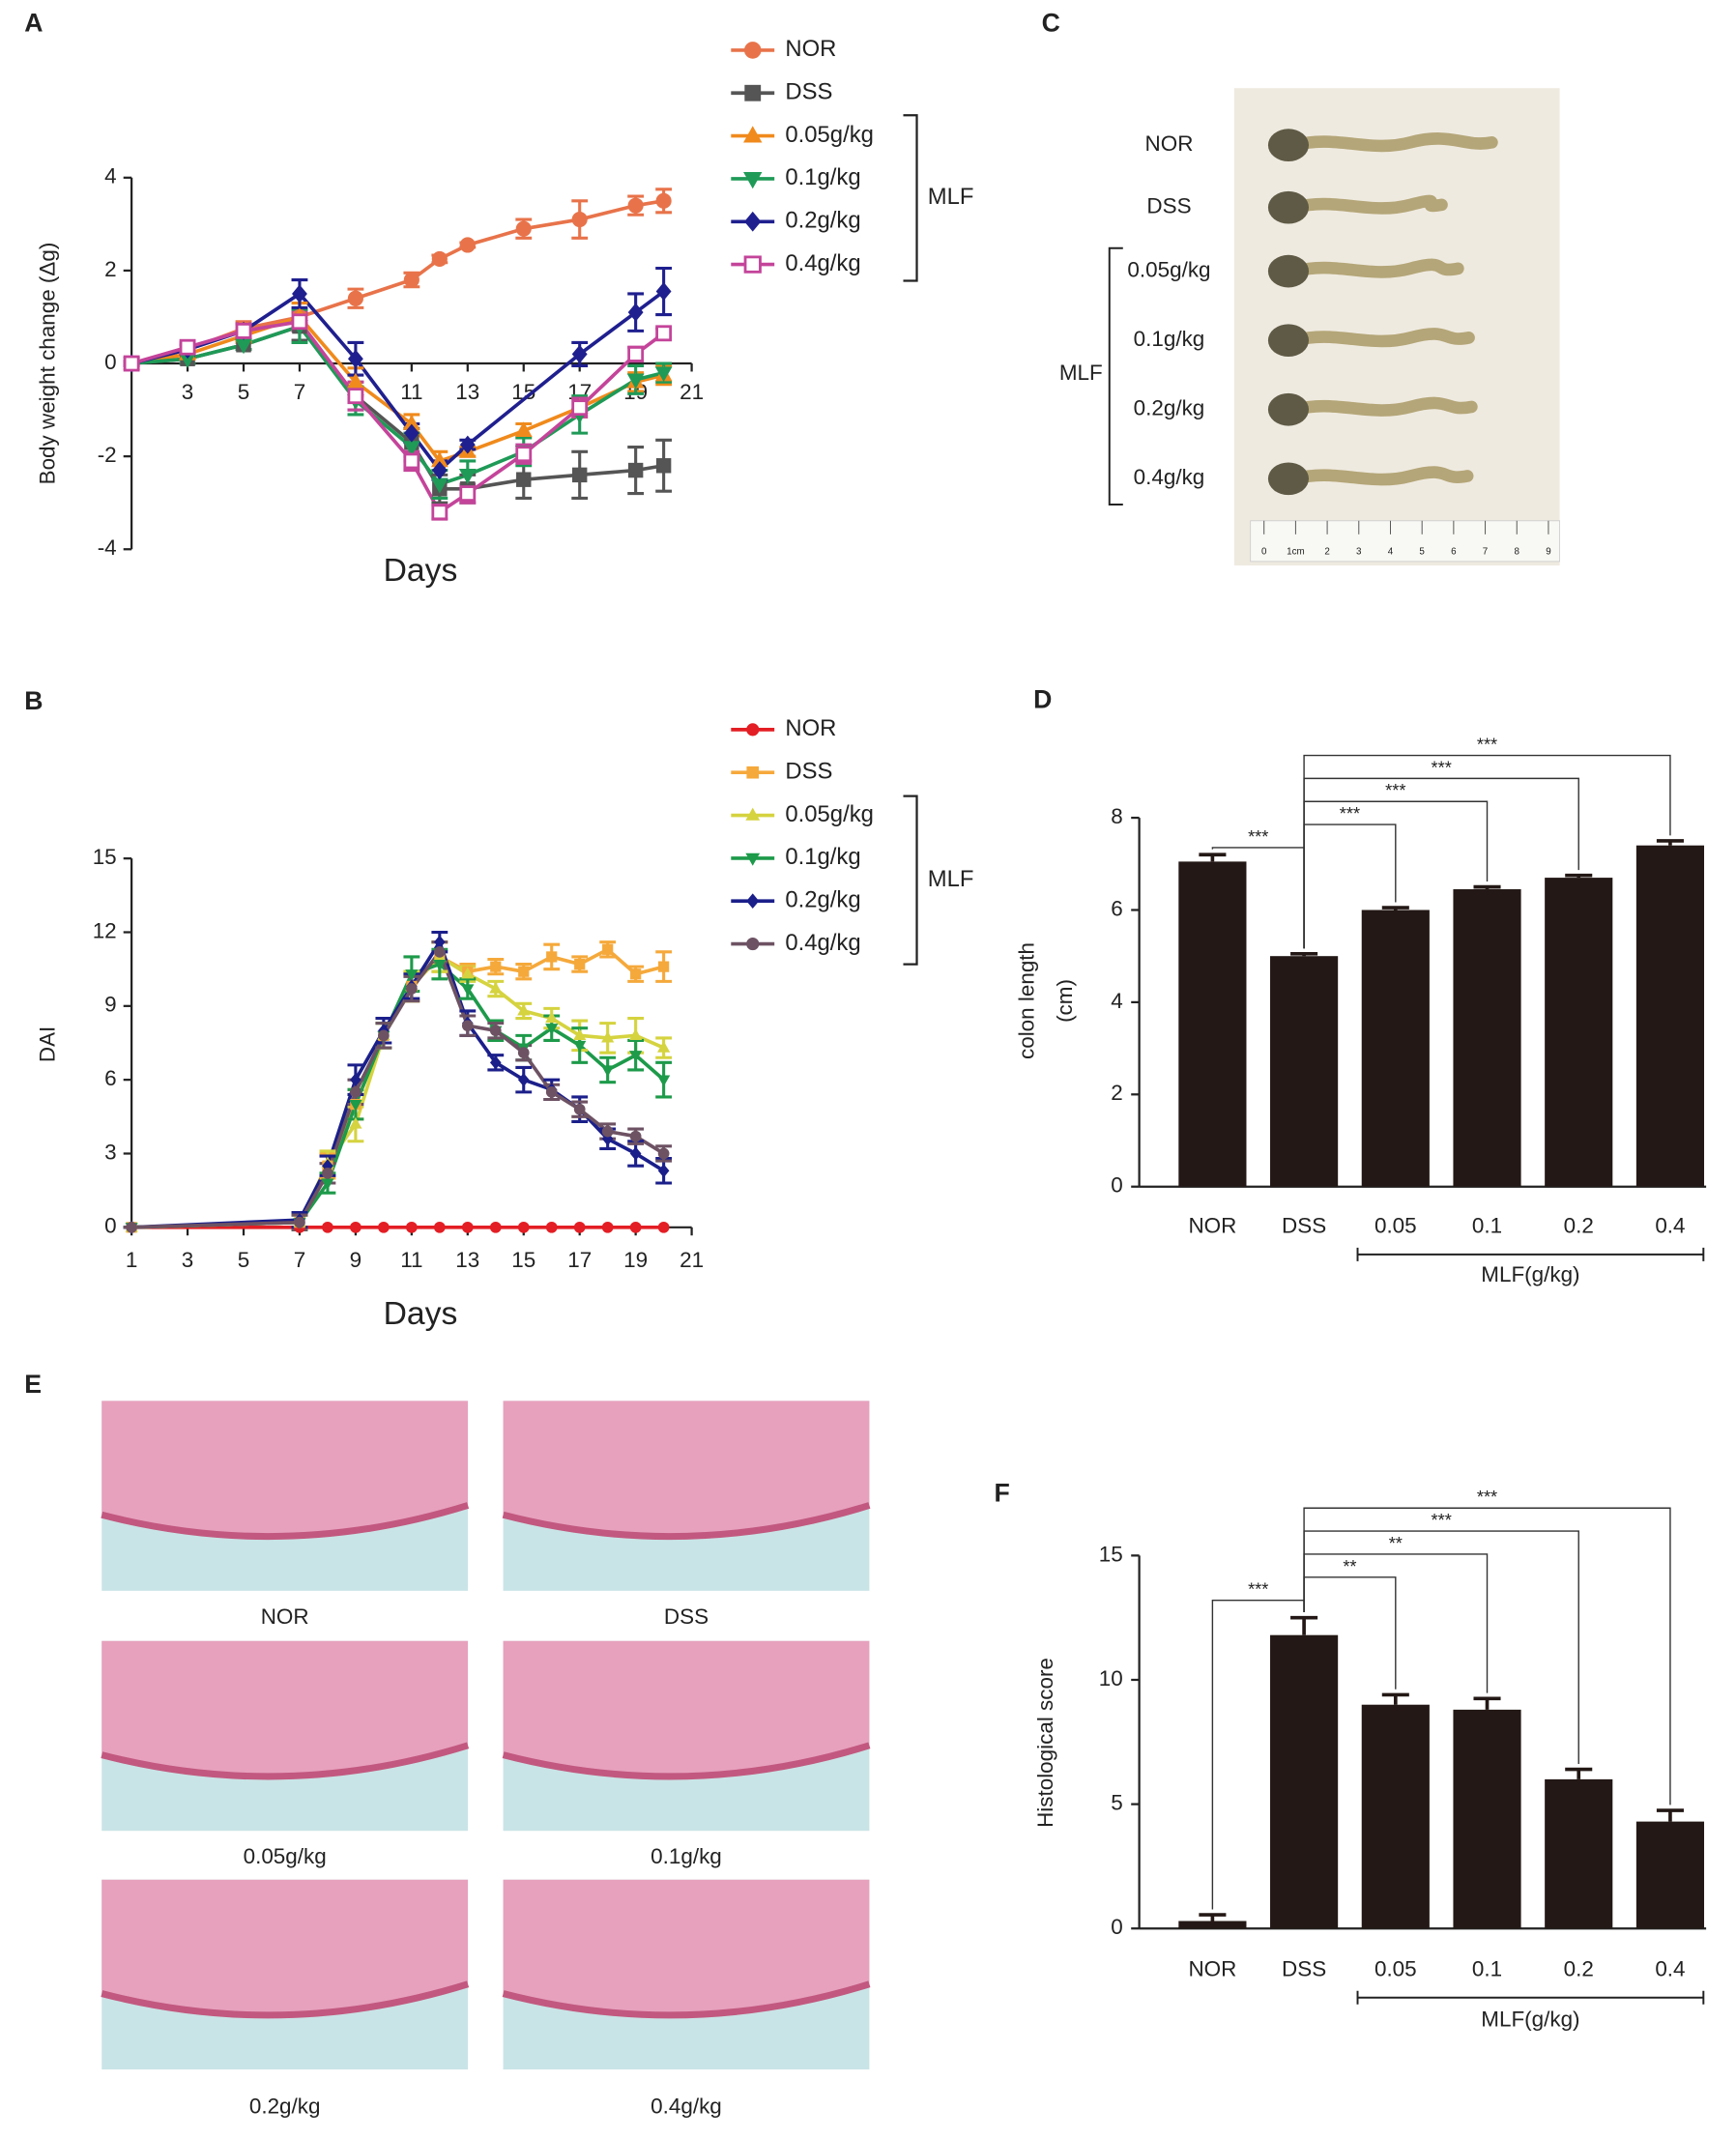 The height and width of the screenshot is (2138, 1736). Describe the element at coordinates (810, 49) in the screenshot. I see `legend-label: NOR` at that location.